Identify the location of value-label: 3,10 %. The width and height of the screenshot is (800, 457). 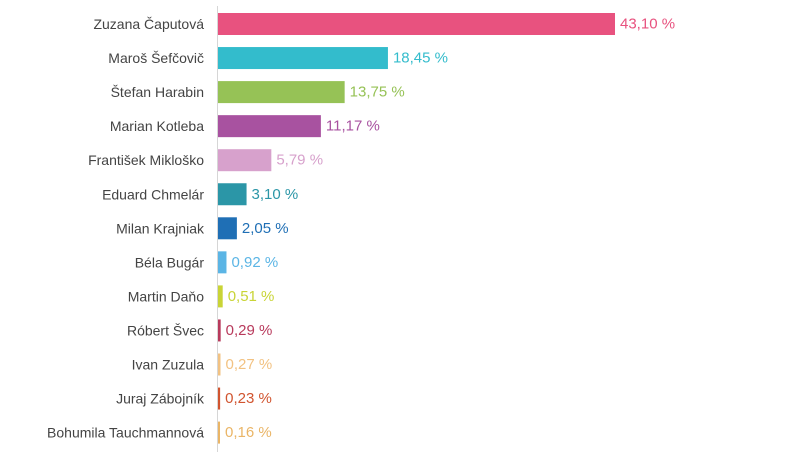
(275, 194).